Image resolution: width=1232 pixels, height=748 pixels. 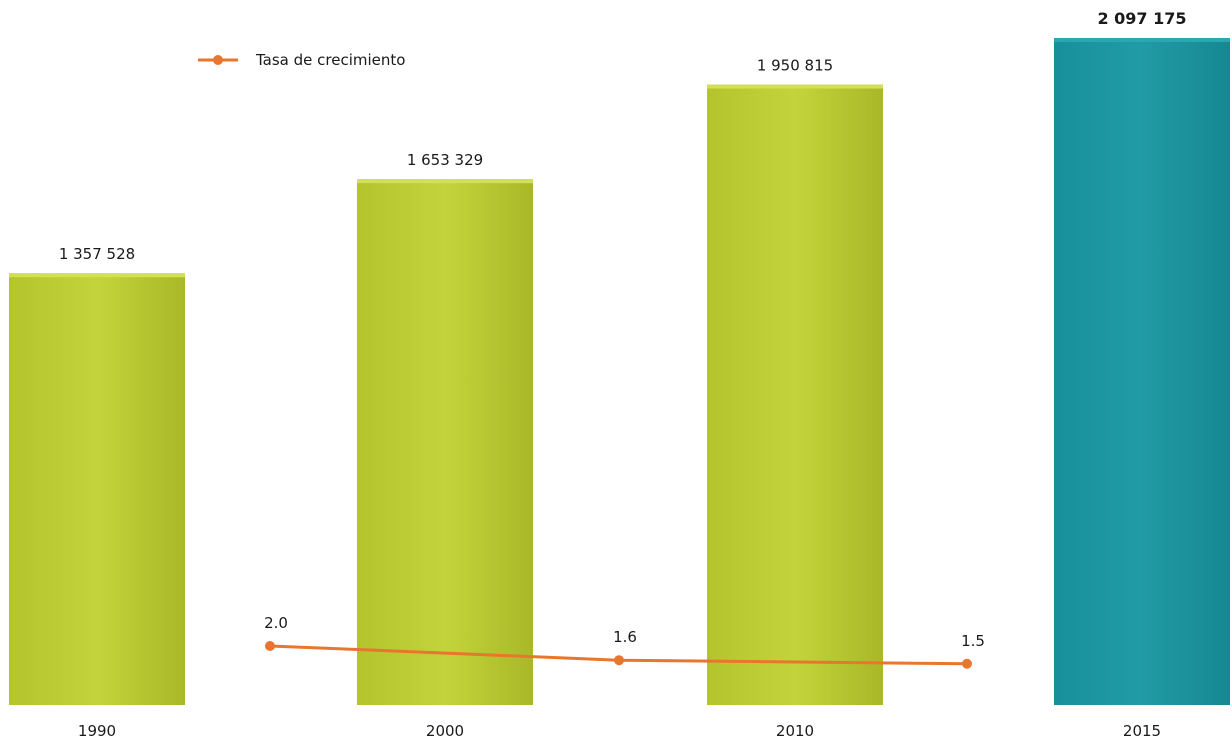 I want to click on growth-rate-series: 2.0 1.6 1.5, so click(x=624, y=641).